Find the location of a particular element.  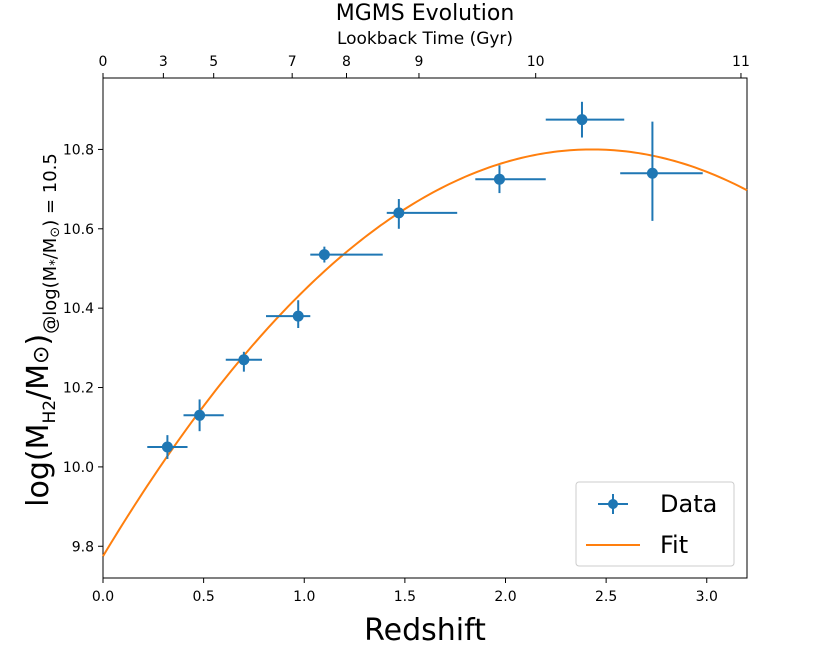

legend: Data Fit is located at coordinates (655, 524).